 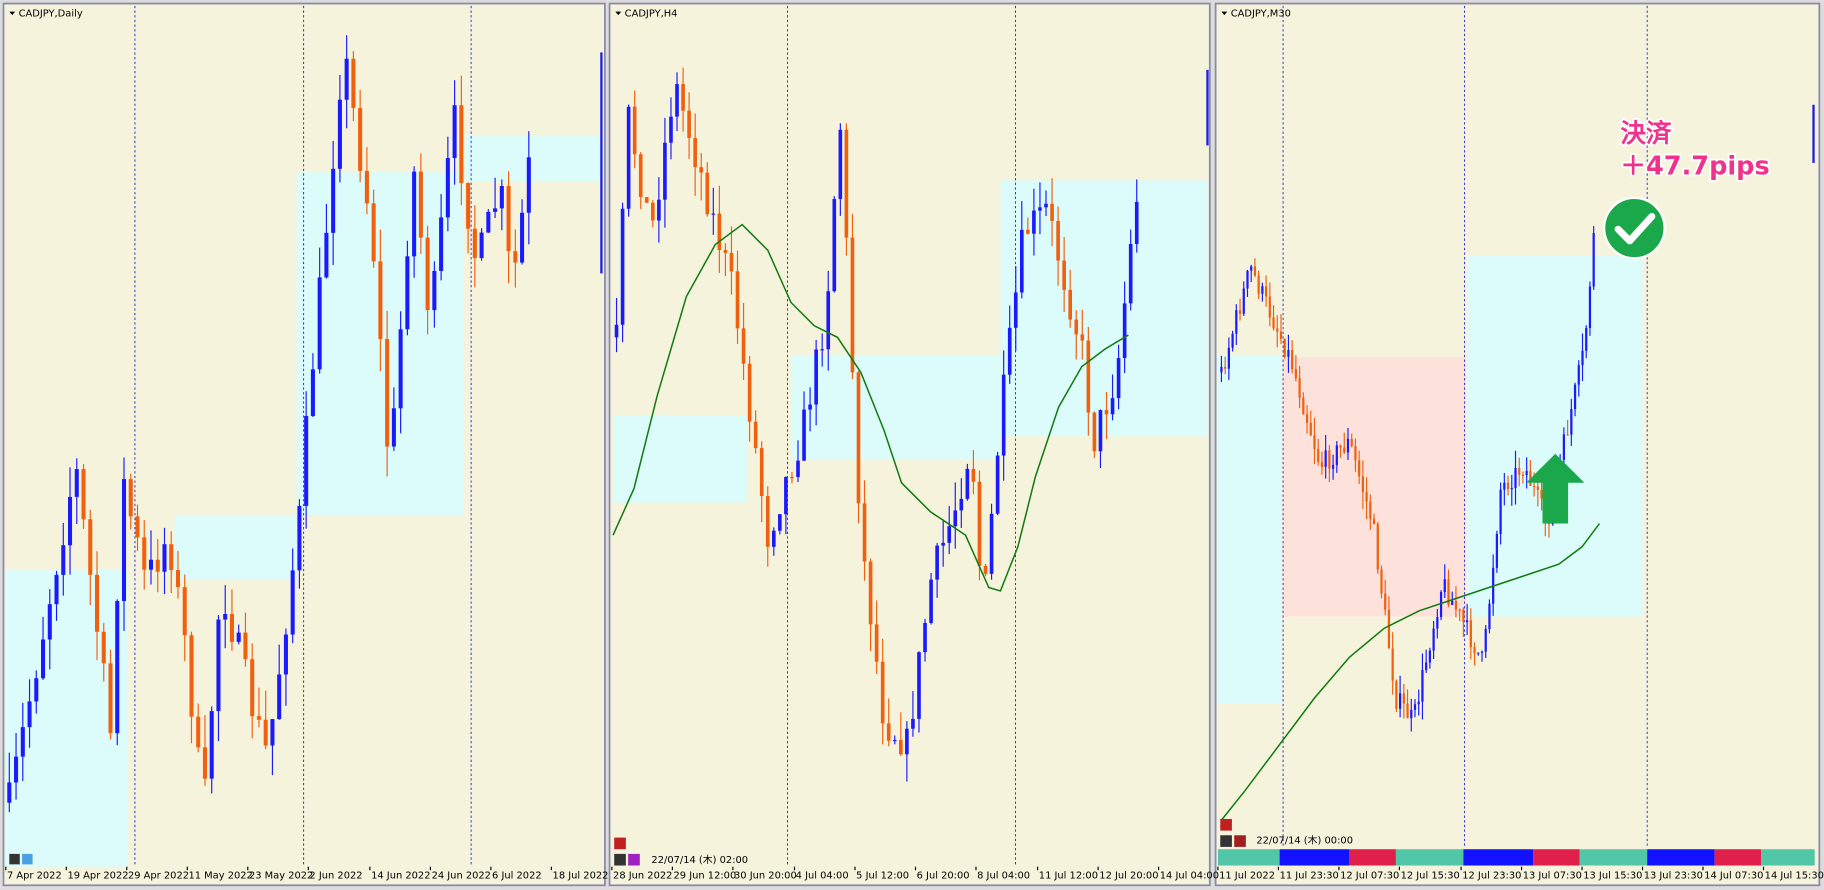 What do you see at coordinates (1552, 875) in the screenshot?
I see `x-tick-label: 13 Jul 07:30` at bounding box center [1552, 875].